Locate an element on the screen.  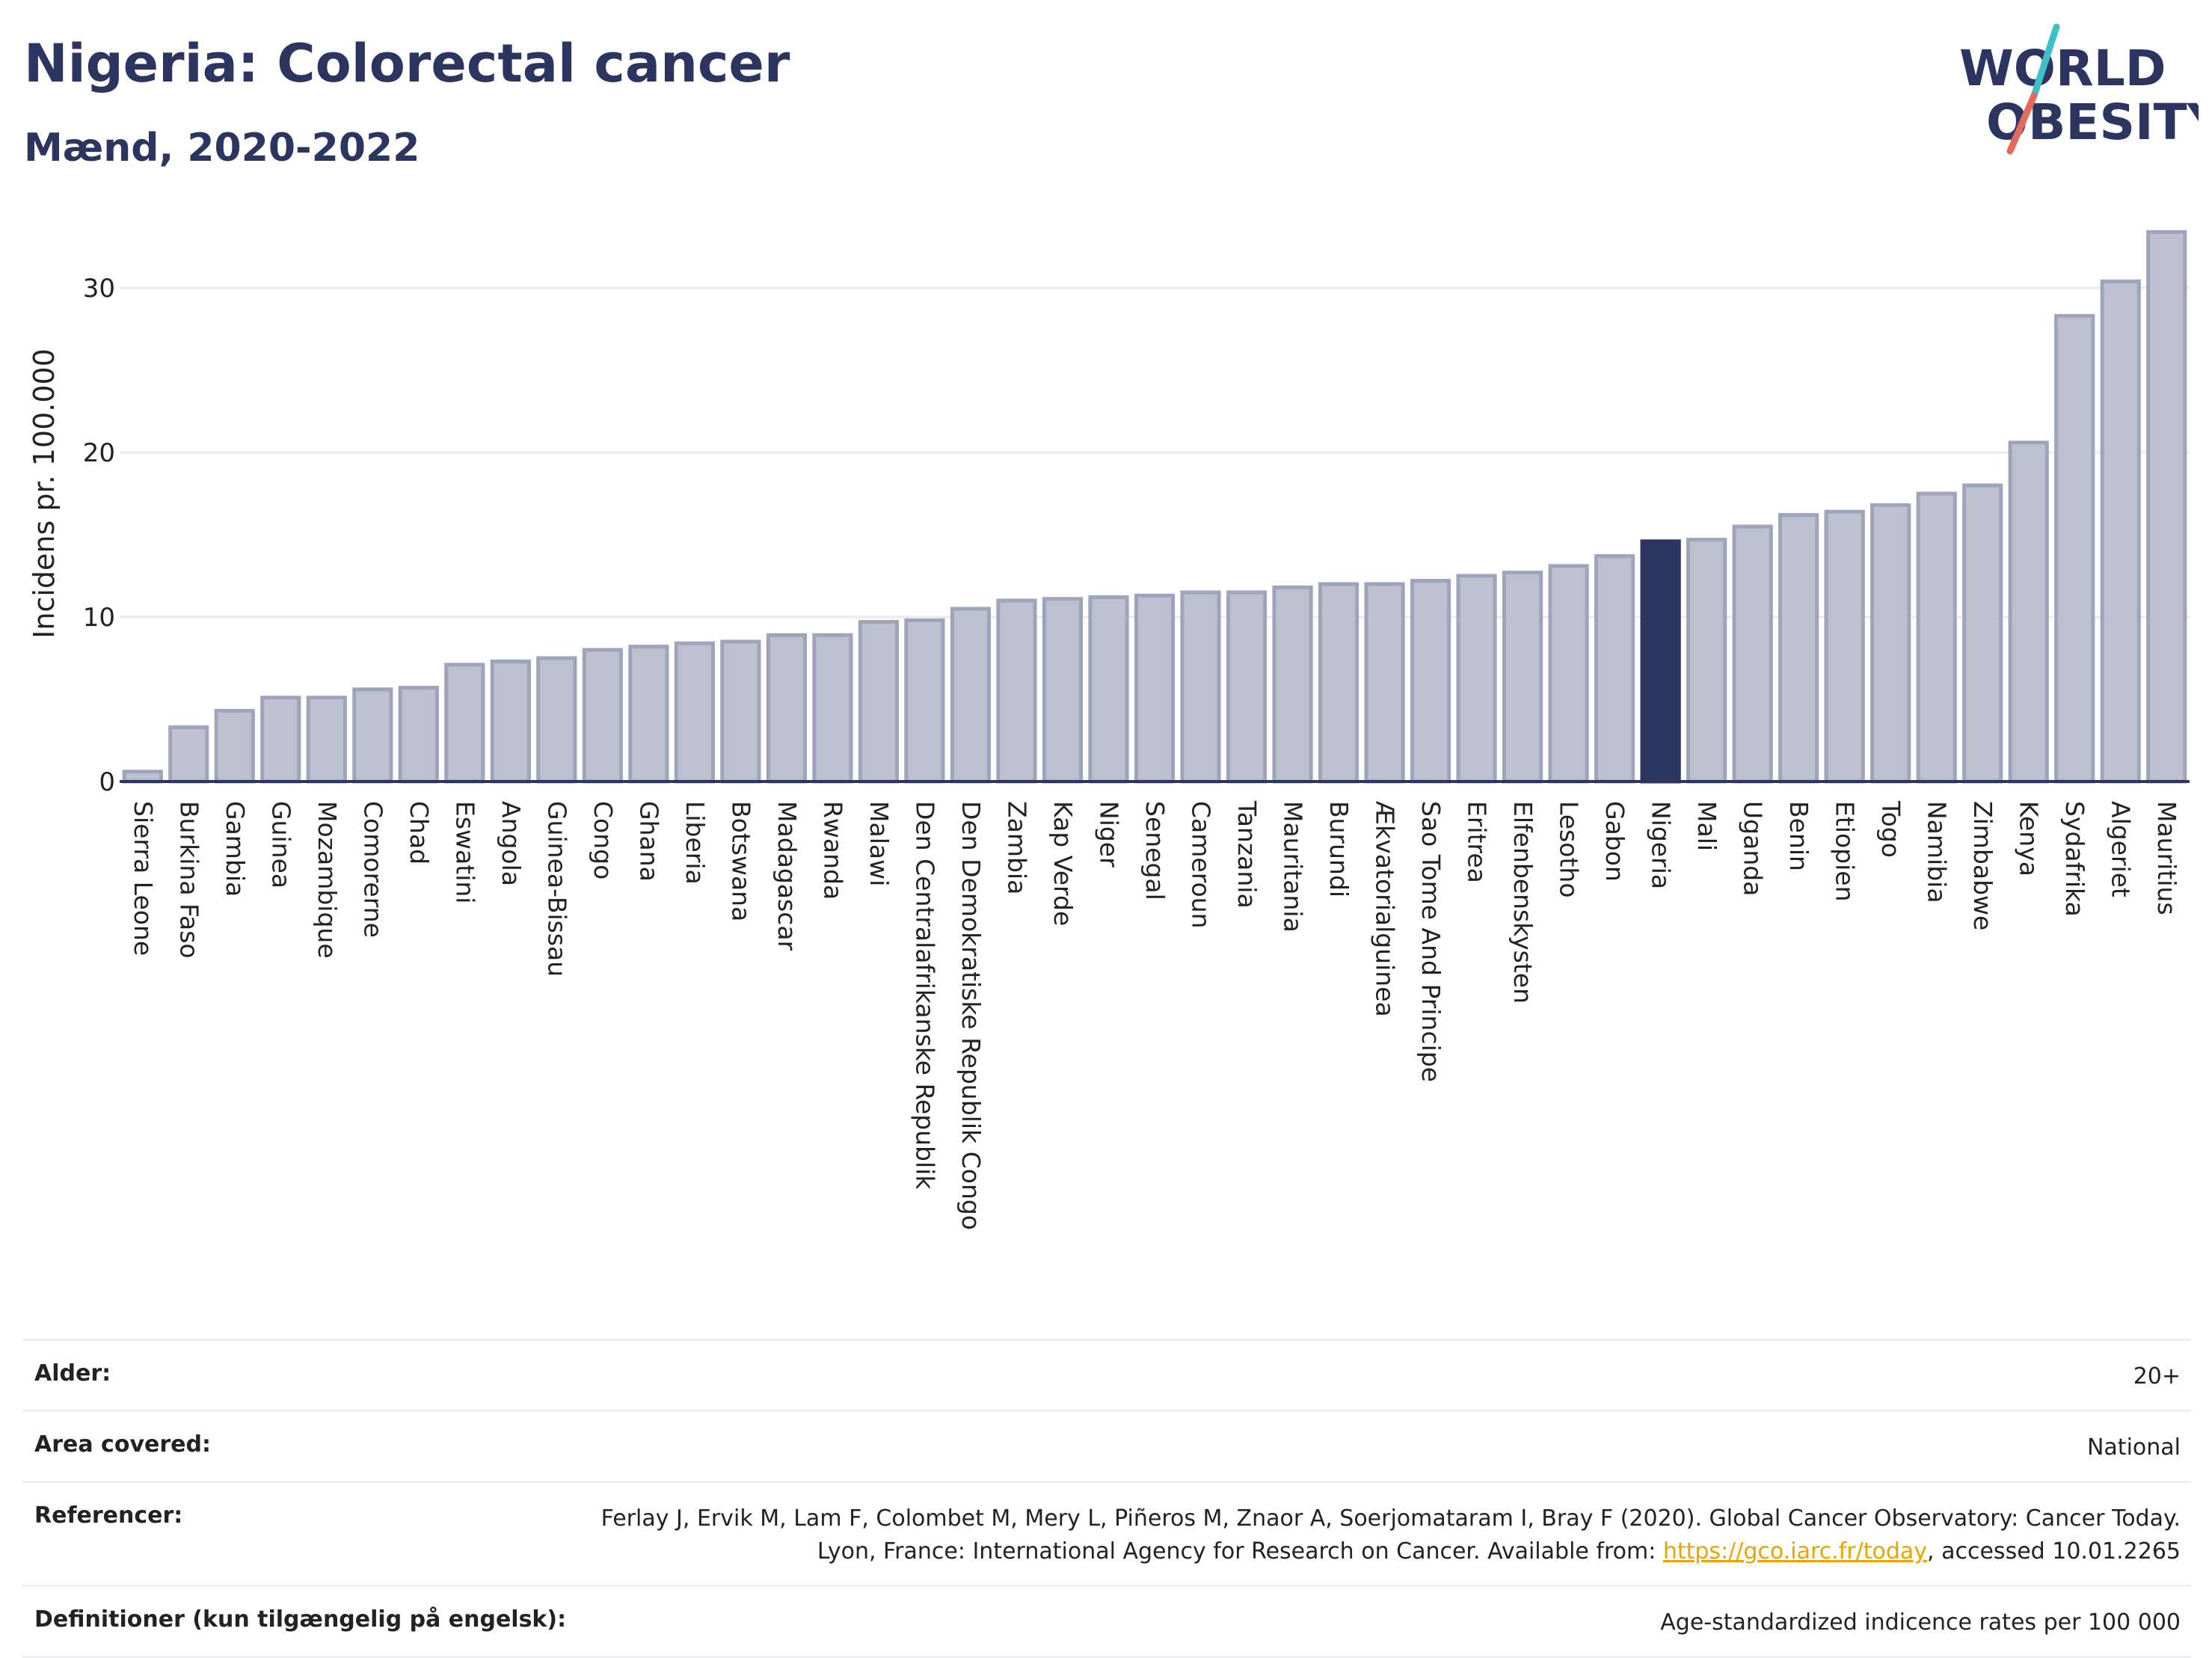
chart-subtitle: Mænd, 2020-2022 is located at coordinates (222, 148).